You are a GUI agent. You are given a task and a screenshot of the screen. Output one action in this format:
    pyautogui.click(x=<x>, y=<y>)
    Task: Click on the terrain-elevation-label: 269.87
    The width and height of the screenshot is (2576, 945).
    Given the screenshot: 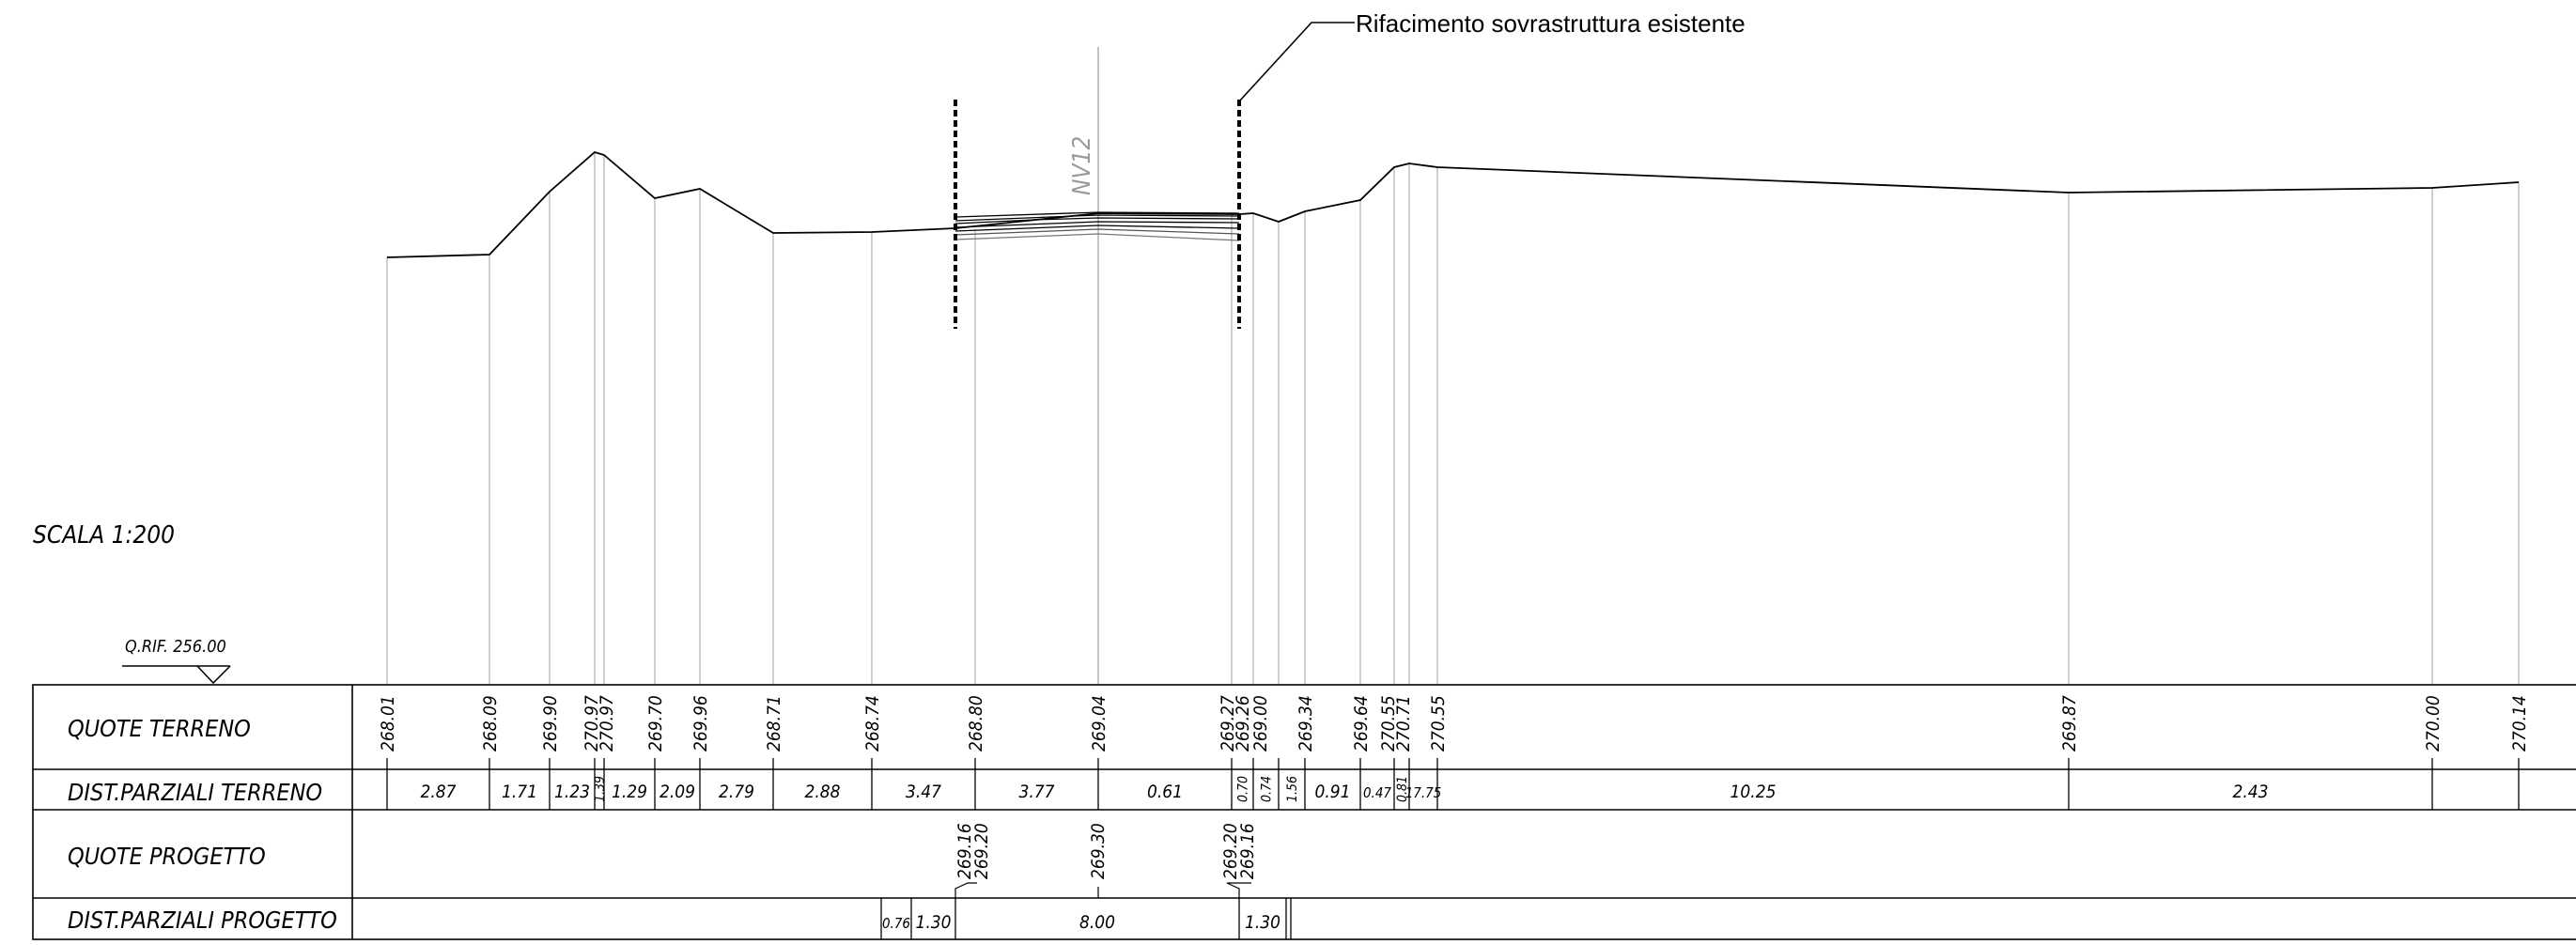 What is the action you would take?
    pyautogui.click(x=2070, y=723)
    